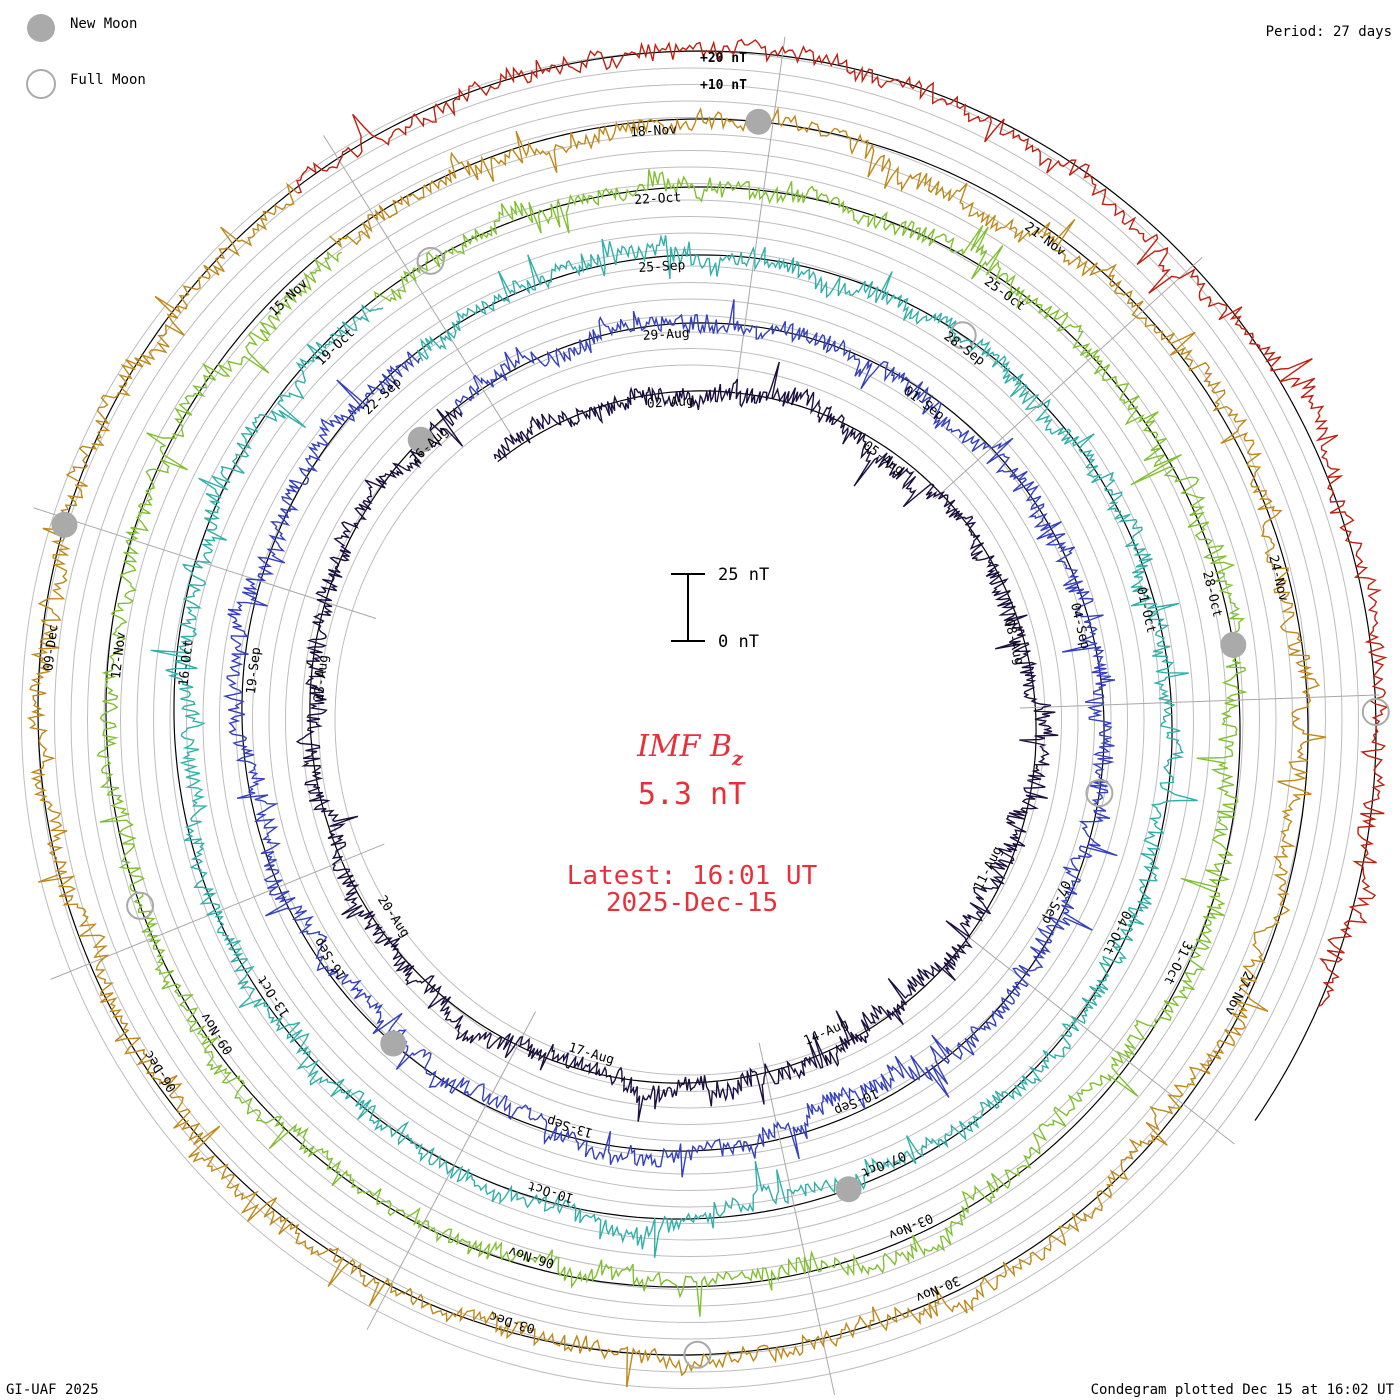  What do you see at coordinates (684, 746) in the screenshot?
I see `center-title-main: IMF B` at bounding box center [684, 746].